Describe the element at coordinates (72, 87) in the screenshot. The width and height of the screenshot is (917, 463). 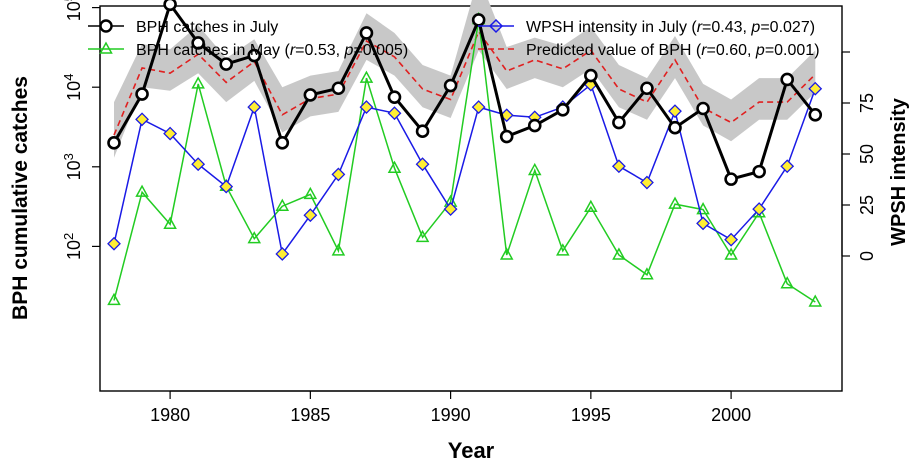
I see `y-left-tick-label: 10⁴` at that location.